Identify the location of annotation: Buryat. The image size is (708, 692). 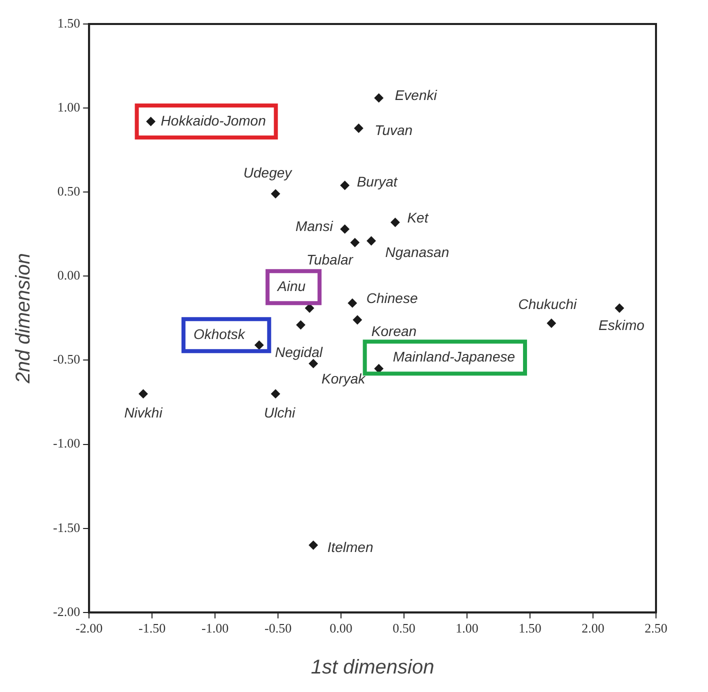
(377, 181).